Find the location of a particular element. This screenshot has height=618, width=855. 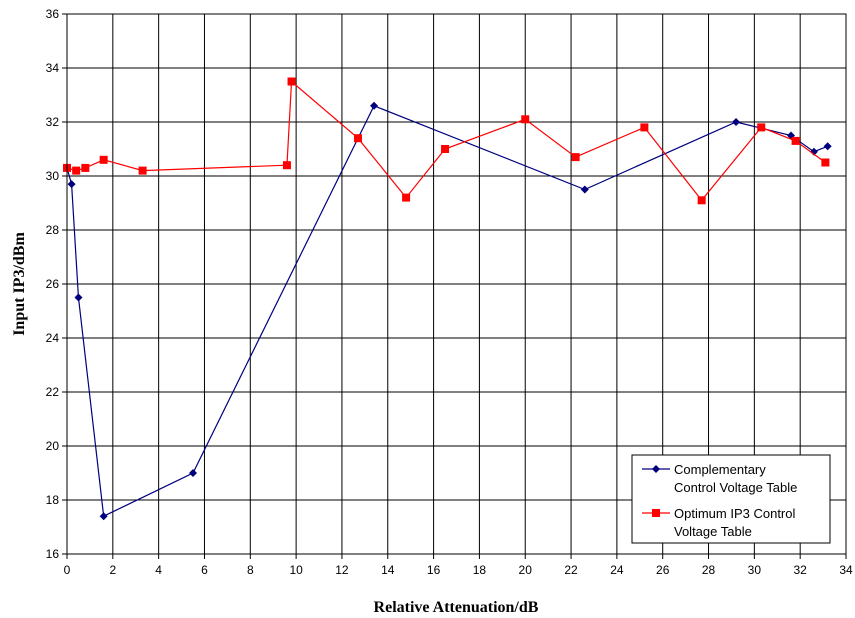

y-tick-label: 18 is located at coordinates (53, 500).